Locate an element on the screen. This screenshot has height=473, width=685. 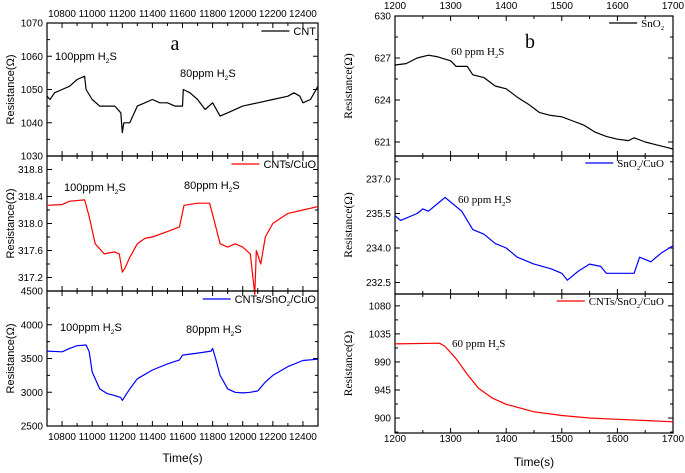
legend-label: CNTs/CuO is located at coordinates (289, 165).